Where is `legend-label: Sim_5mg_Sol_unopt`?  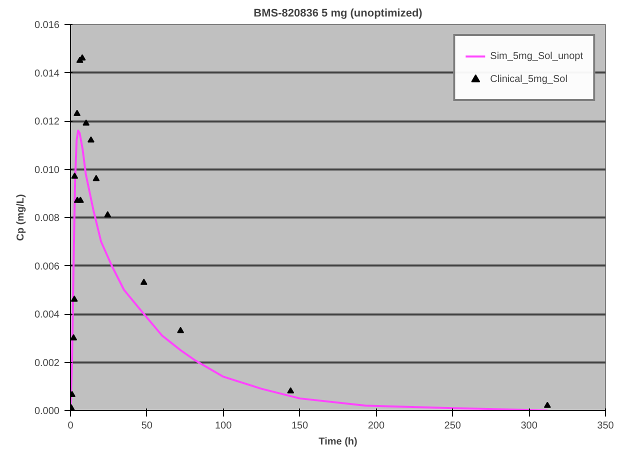 legend-label: Sim_5mg_Sol_unopt is located at coordinates (536, 56).